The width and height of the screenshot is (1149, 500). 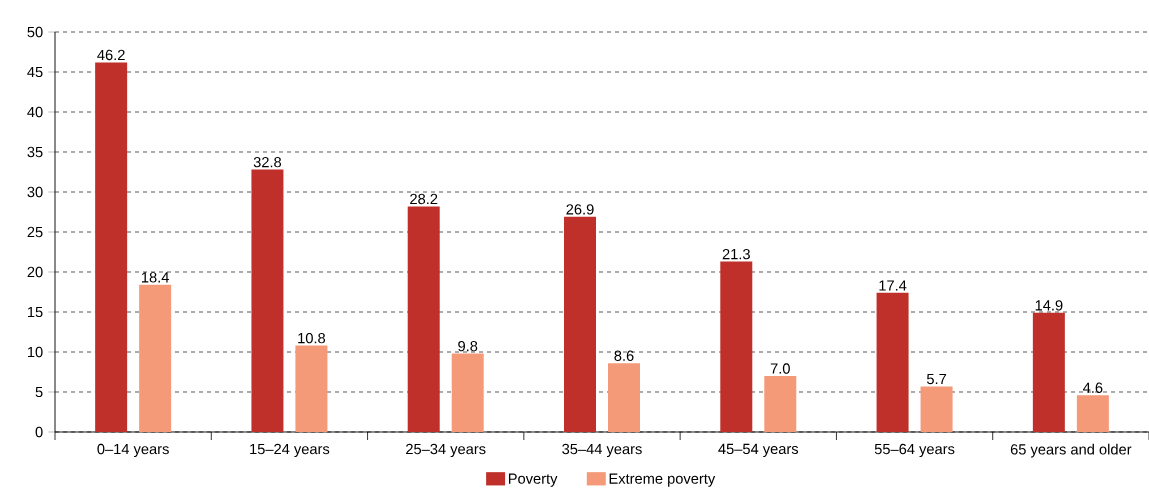 What do you see at coordinates (35, 352) in the screenshot?
I see `y-tick-label: 10` at bounding box center [35, 352].